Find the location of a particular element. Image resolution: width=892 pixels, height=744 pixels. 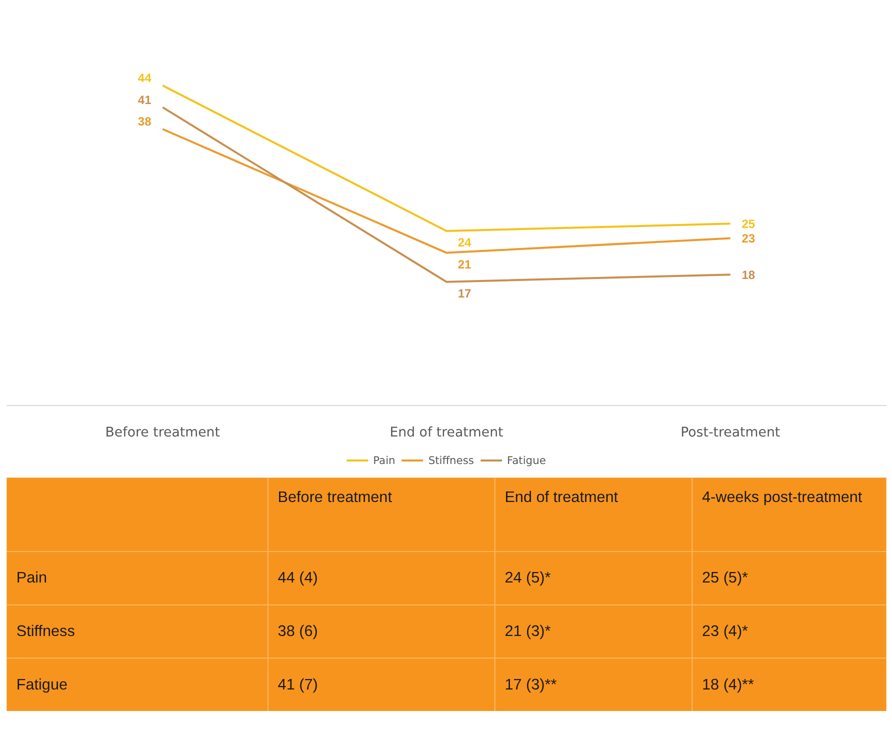

text: Before treatment is located at coordinates (335, 497).